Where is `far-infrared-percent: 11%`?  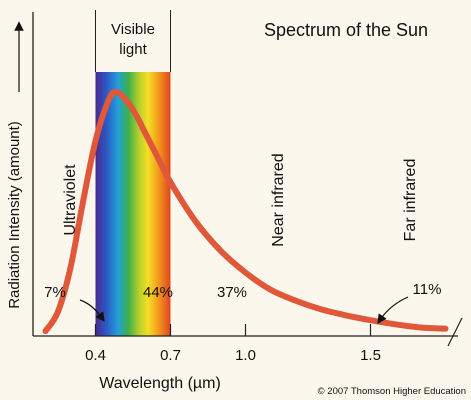 far-infrared-percent: 11% is located at coordinates (427, 289).